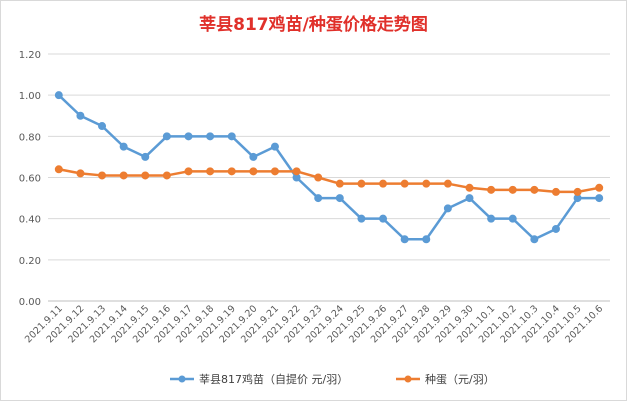 The height and width of the screenshot is (401, 627). I want to click on chart-title: 莘县817鸡苗/种蛋价格走势图, so click(313, 25).